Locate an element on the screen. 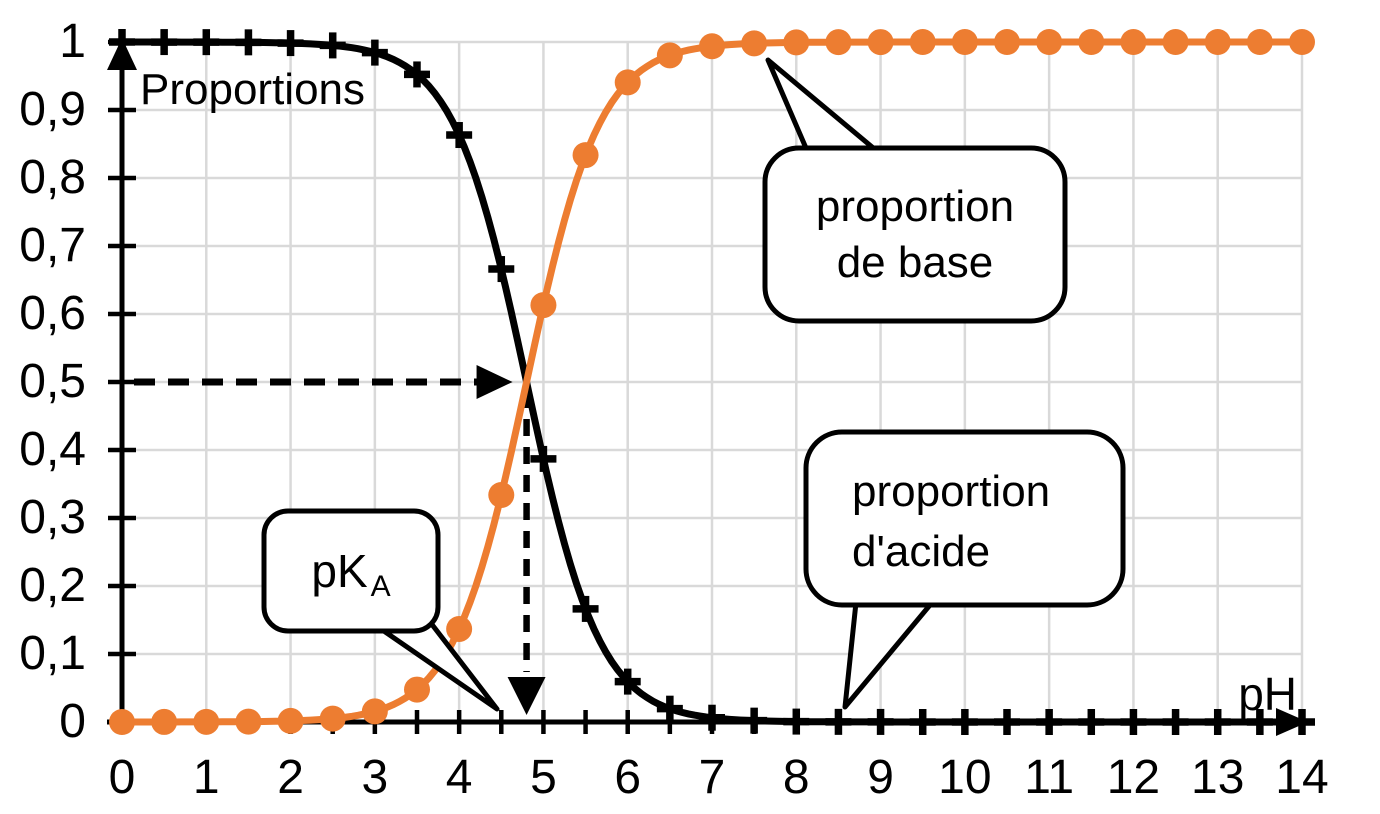 The width and height of the screenshot is (1380, 814). y-tick-label: 0,9 is located at coordinates (52, 109).